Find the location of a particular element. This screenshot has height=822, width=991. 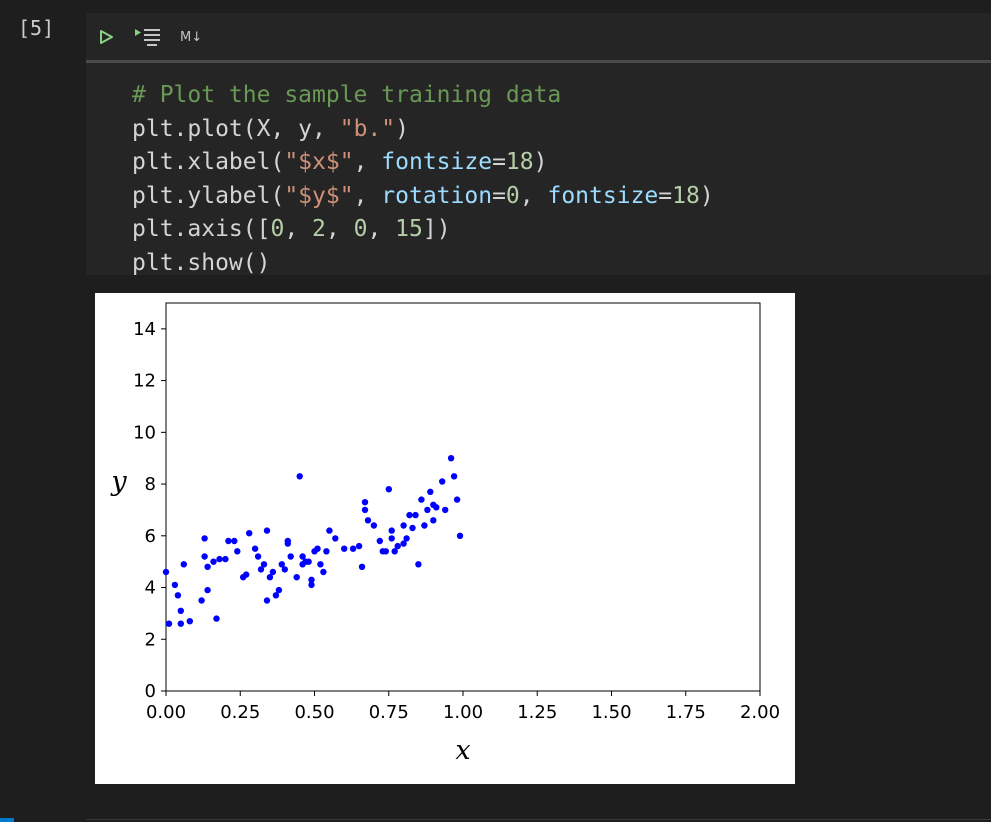

x-tick-label: 1.25 is located at coordinates (537, 712).